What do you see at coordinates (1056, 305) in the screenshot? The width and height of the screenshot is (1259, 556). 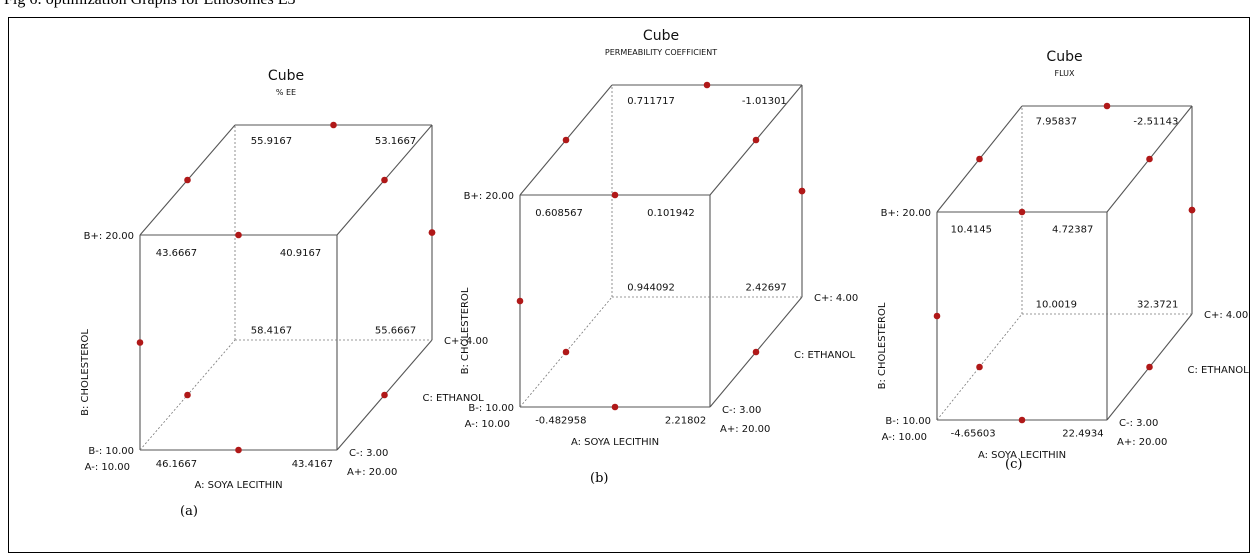 I see `corner-value: 10.0019` at bounding box center [1056, 305].